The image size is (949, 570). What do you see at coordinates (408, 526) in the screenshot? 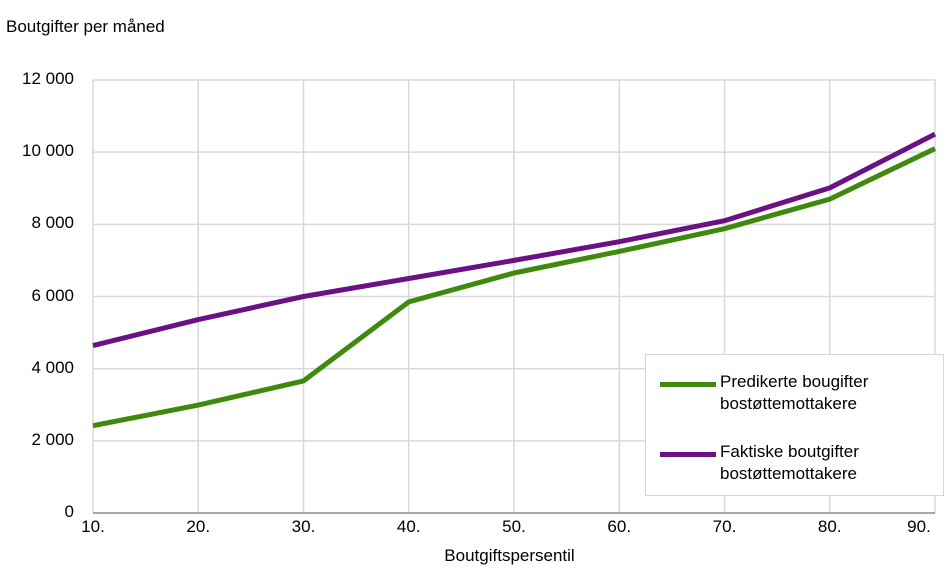
I see `x-tick-label: 40.` at bounding box center [408, 526].